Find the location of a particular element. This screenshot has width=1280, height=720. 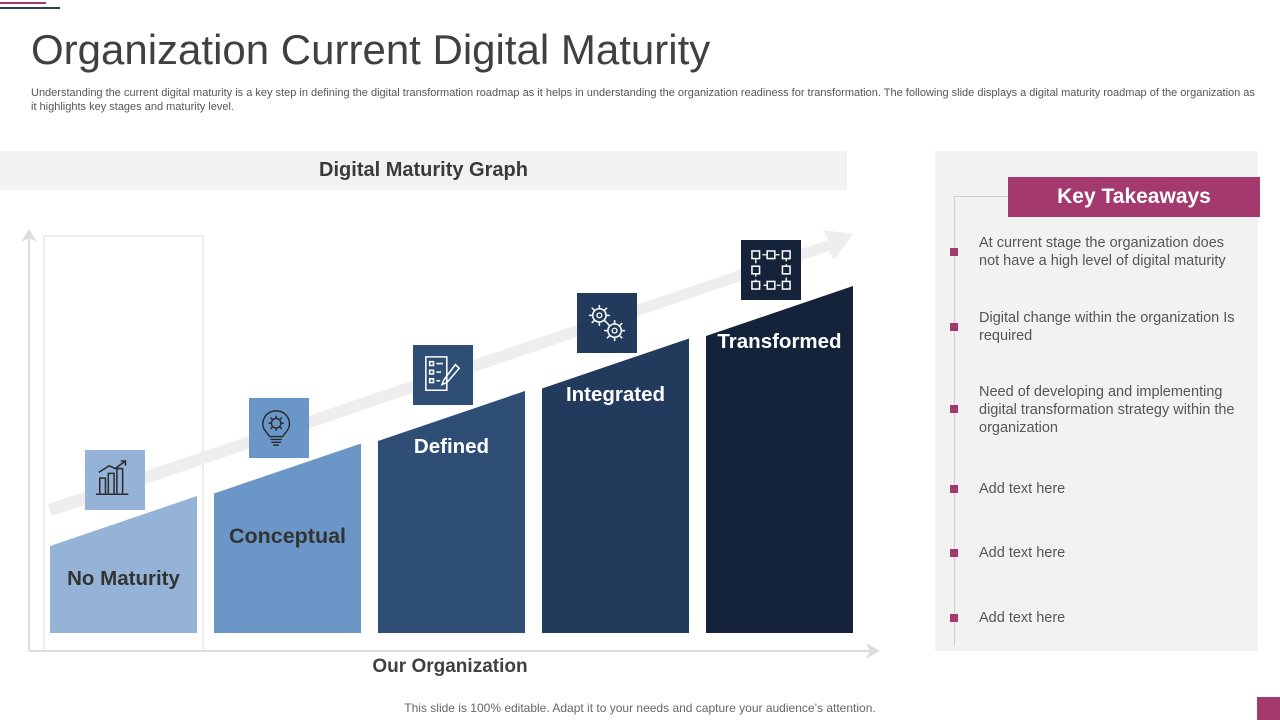

takeaways-bracket-vertical is located at coordinates (954, 421).